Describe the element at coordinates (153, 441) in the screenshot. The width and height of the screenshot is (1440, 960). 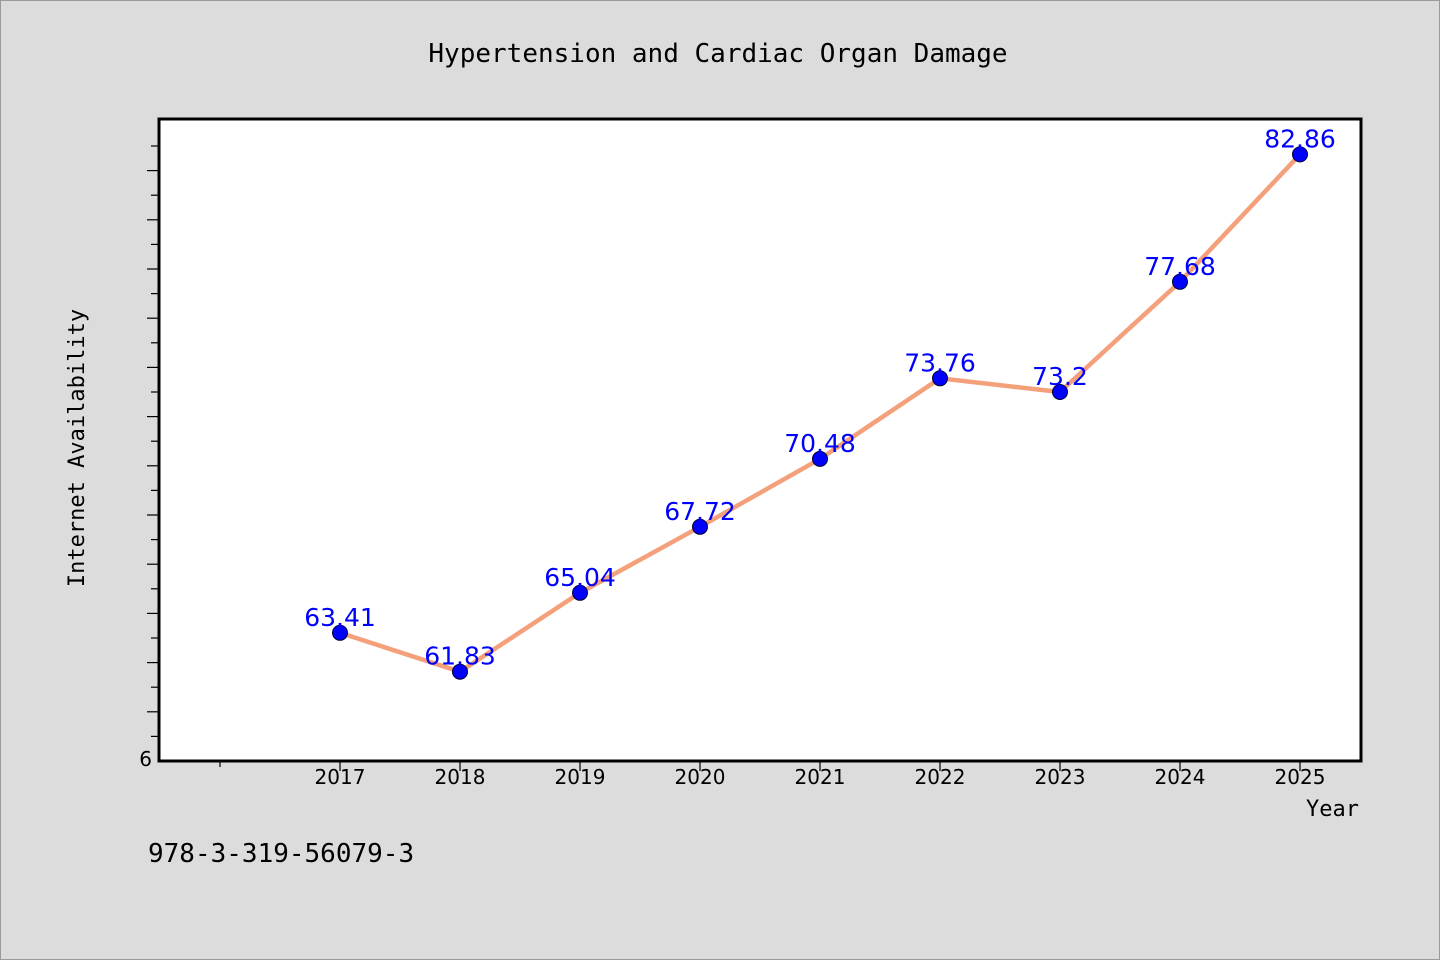
I see `y-axis-ticks` at that location.